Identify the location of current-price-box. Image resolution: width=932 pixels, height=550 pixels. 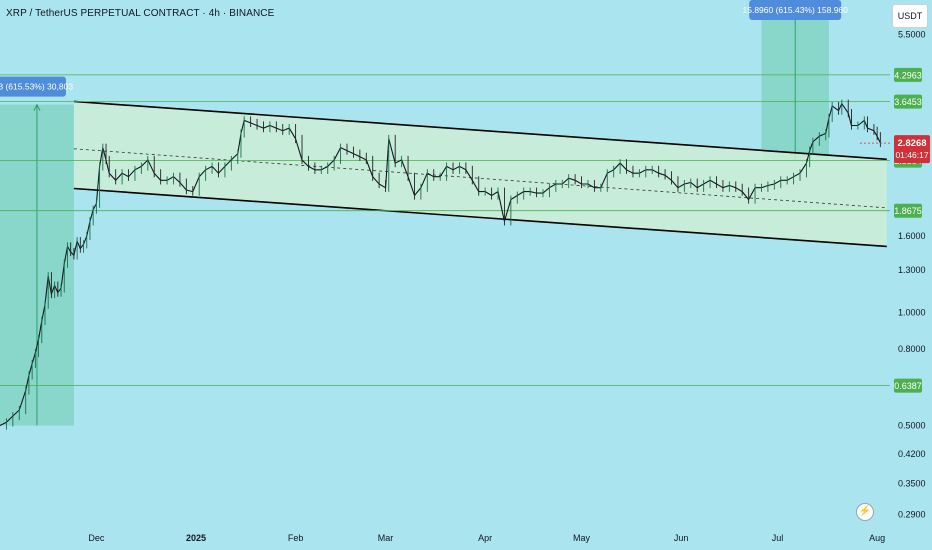
(912, 149).